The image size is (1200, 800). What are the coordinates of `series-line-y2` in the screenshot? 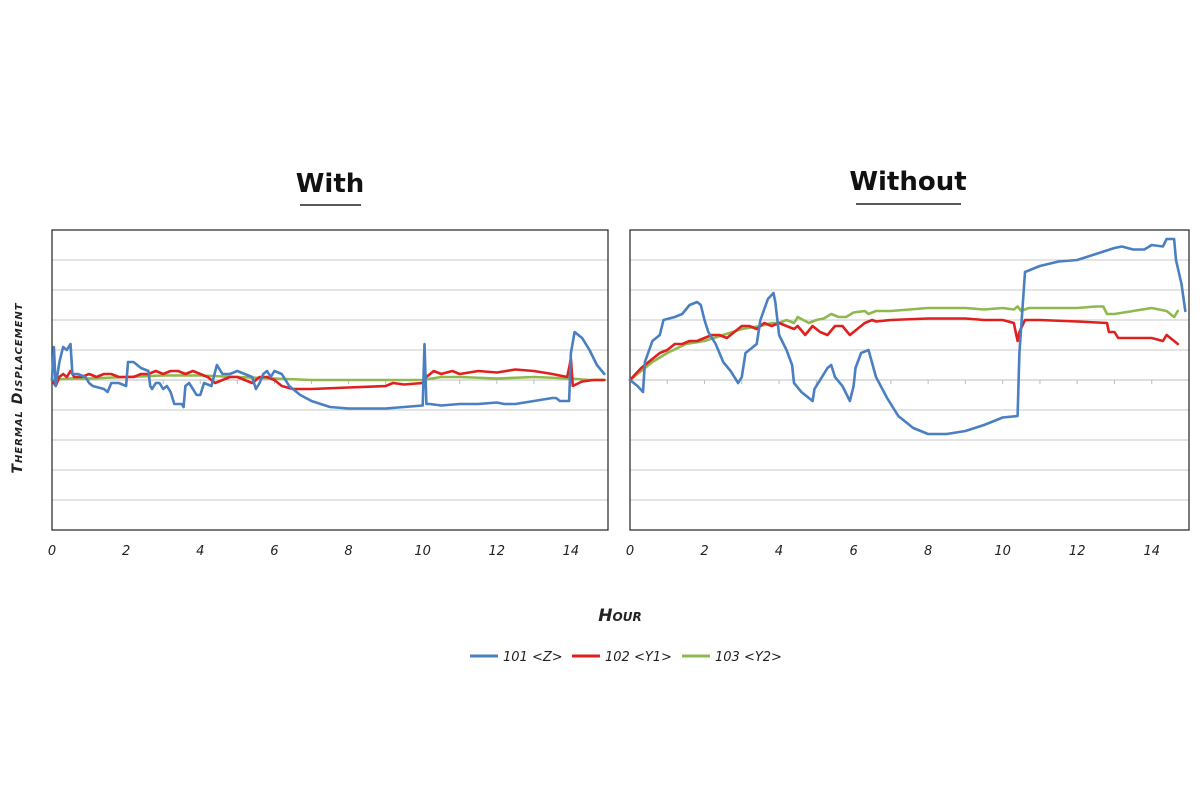 It's located at (904, 343).